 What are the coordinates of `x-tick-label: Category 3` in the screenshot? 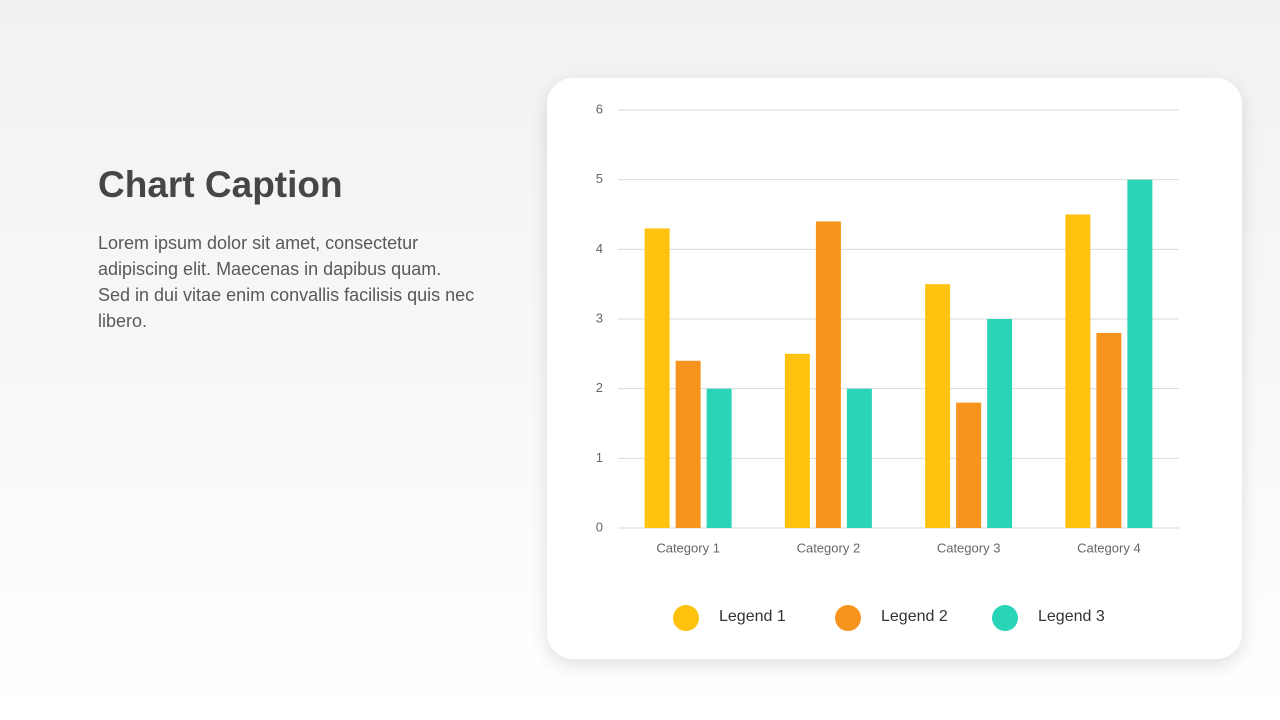 It's located at (969, 547).